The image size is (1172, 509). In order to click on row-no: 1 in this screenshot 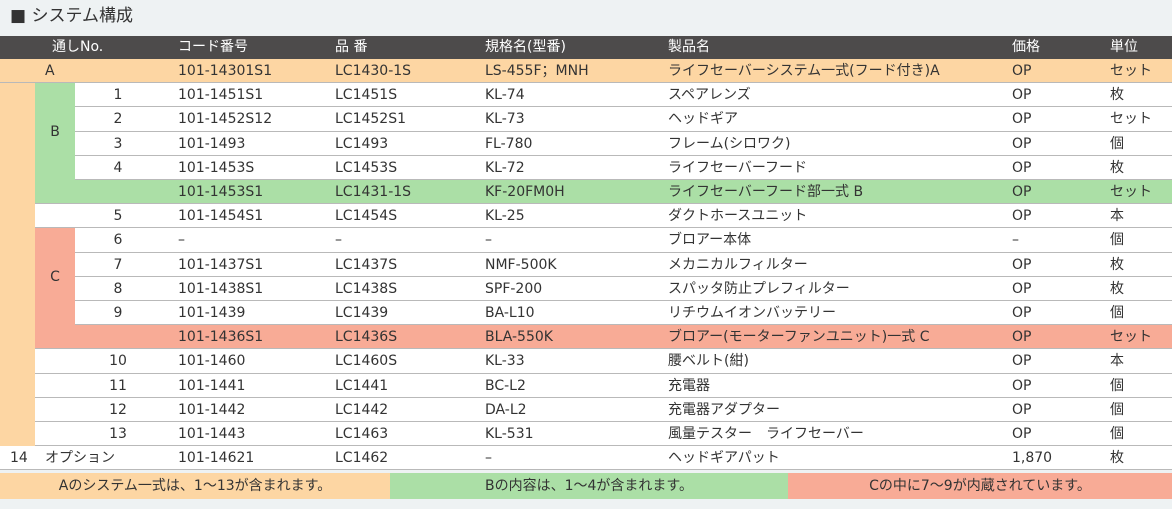, I will do `click(118, 95)`.